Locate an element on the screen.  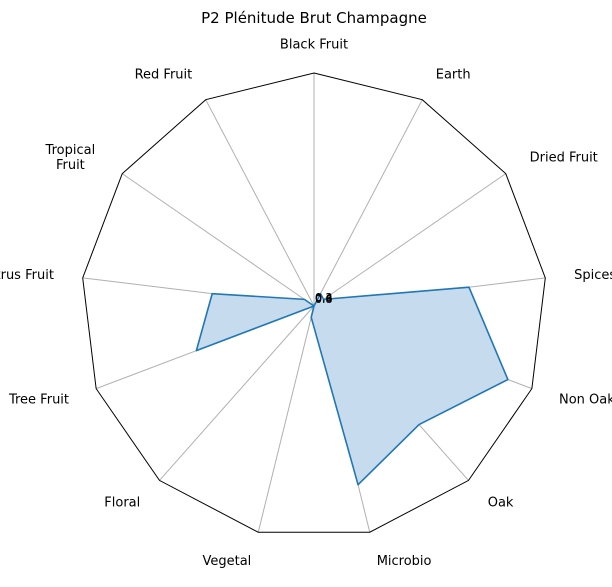
category-label: Microbio is located at coordinates (404, 561).